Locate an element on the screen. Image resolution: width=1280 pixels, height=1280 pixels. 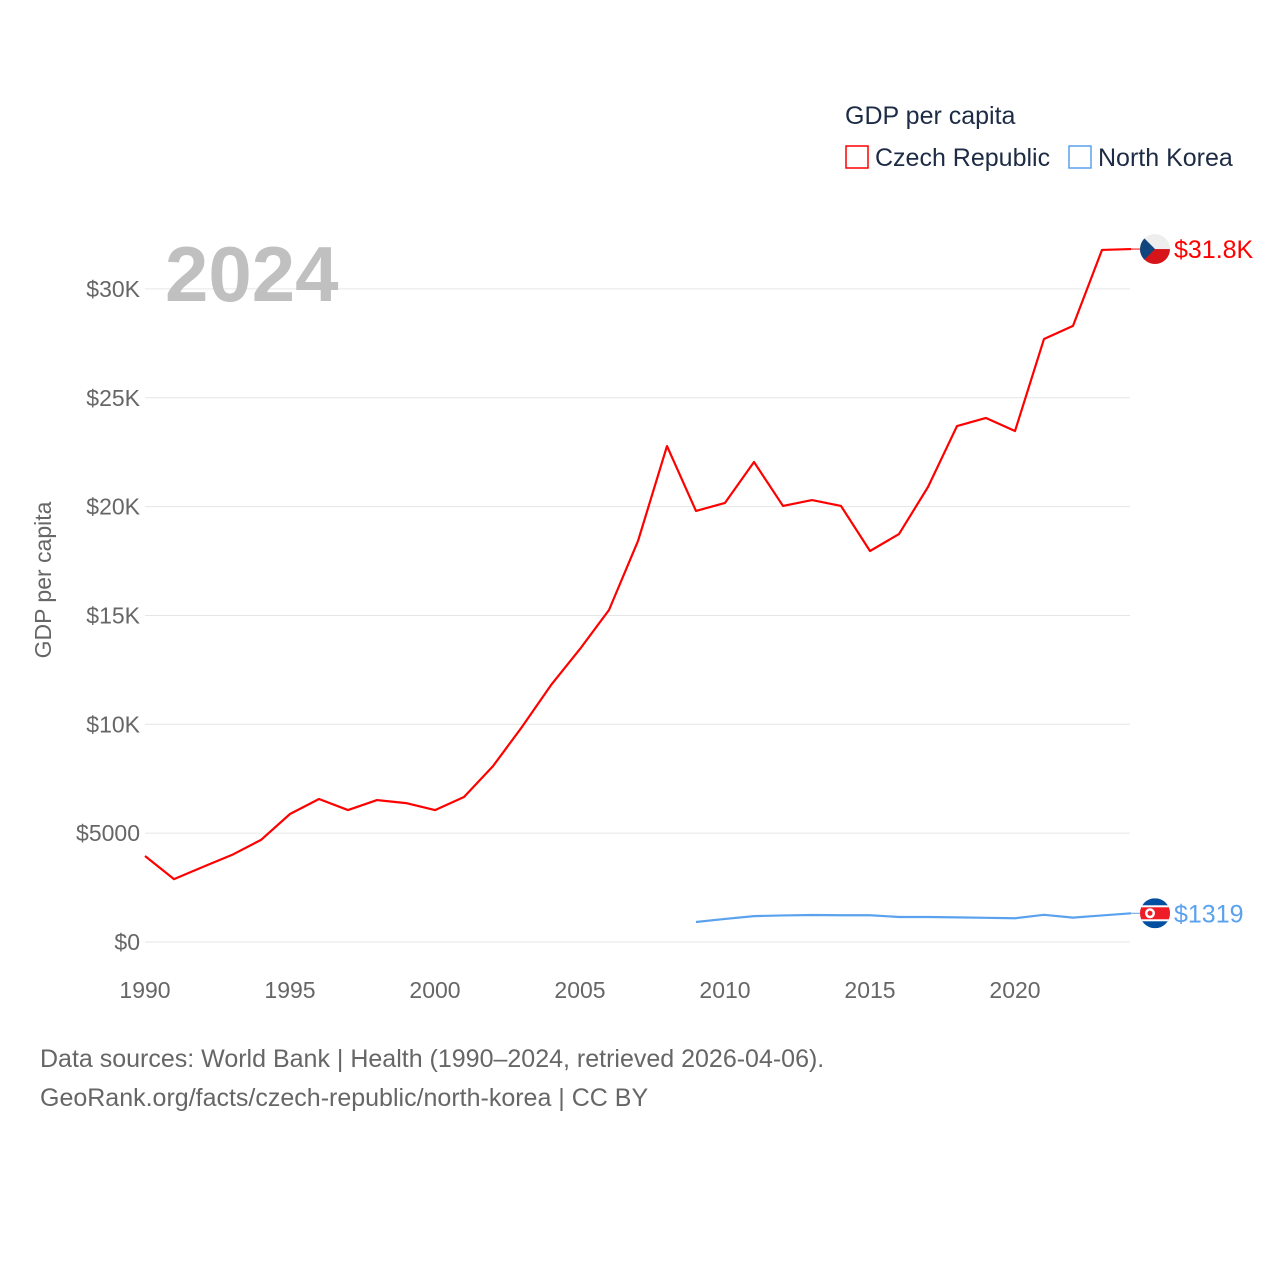
series-line-north-korea is located at coordinates (913, 918).